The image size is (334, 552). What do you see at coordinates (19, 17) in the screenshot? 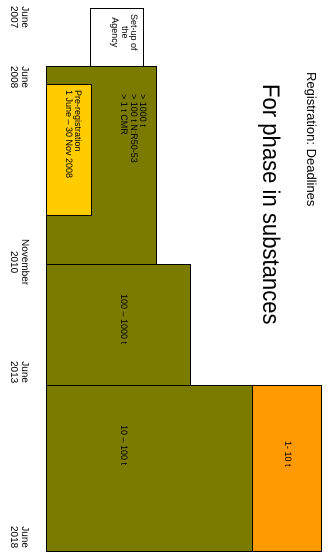
I see `date-label-june-2007: June 2007` at bounding box center [19, 17].